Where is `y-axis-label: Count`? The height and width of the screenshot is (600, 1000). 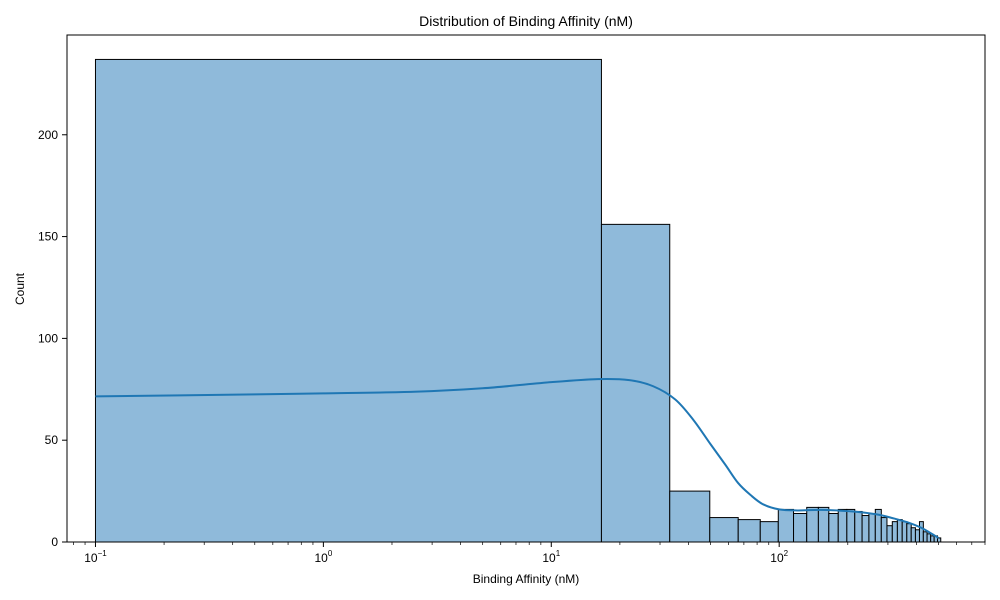
y-axis-label: Count is located at coordinates (20, 288).